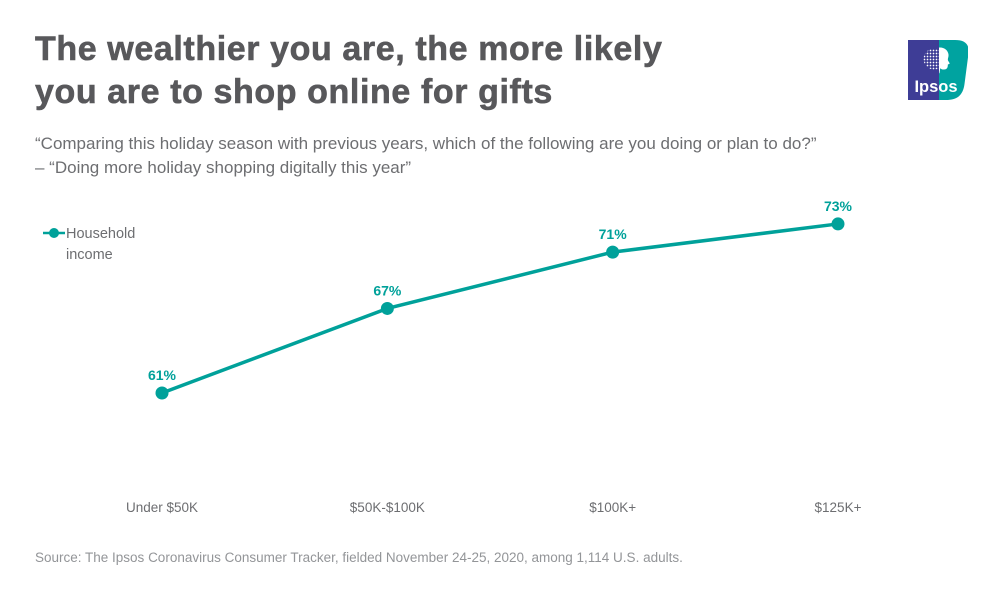 This screenshot has height=600, width=1000. What do you see at coordinates (838, 507) in the screenshot?
I see `x-axis-label-4: $125K+` at bounding box center [838, 507].